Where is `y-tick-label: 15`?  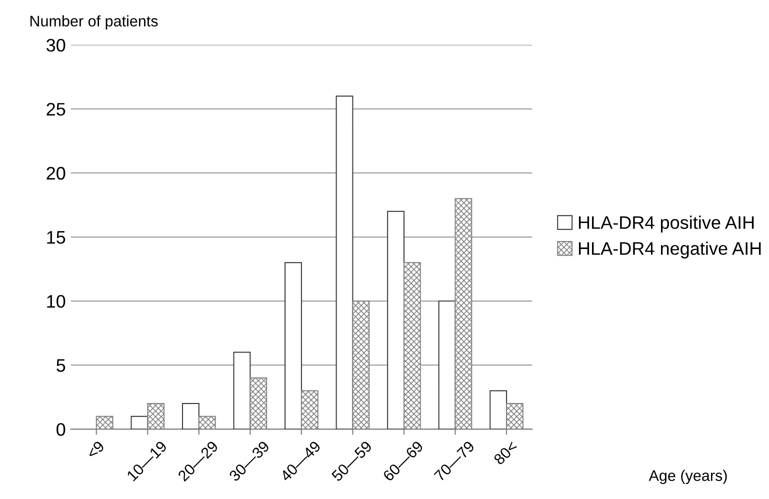
y-tick-label: 15 is located at coordinates (56, 237).